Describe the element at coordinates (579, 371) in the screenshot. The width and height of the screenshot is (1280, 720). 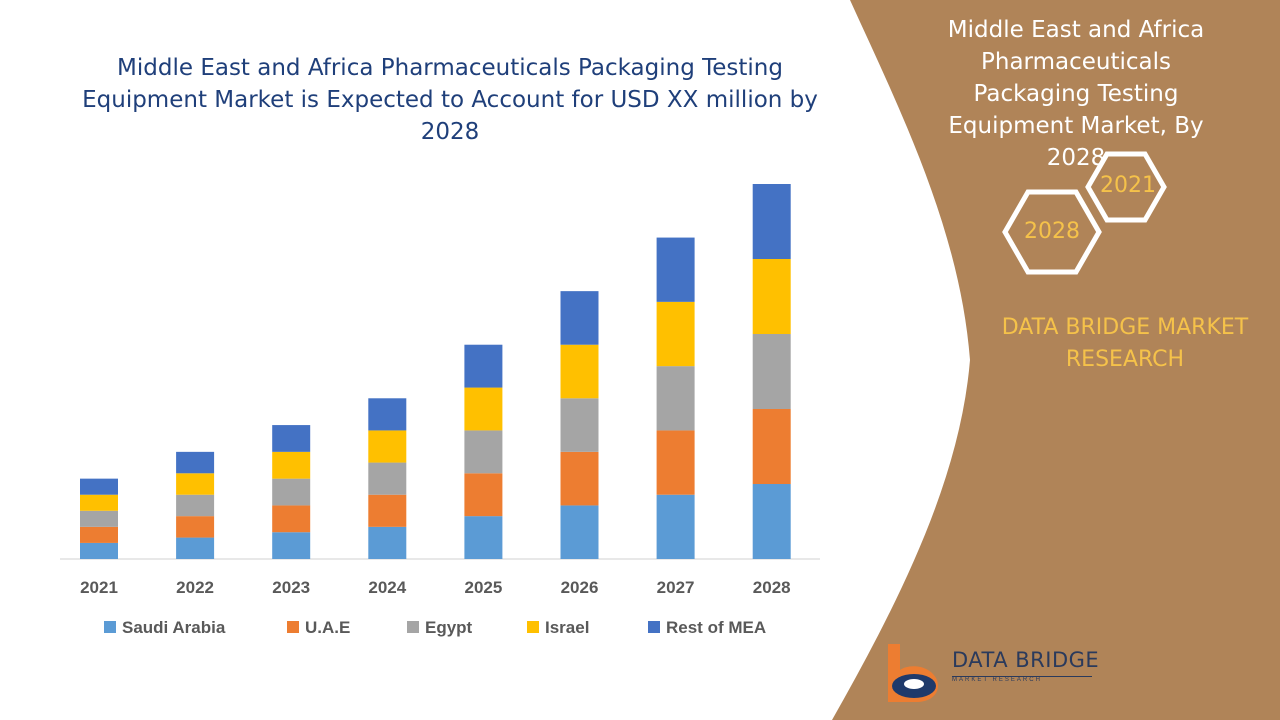
I see `bar-segment-israel-2026` at that location.